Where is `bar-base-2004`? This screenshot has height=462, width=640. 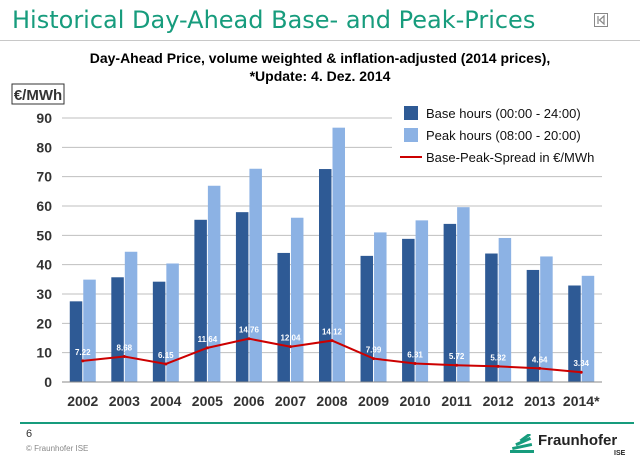
bar-base-2004 is located at coordinates (159, 331).